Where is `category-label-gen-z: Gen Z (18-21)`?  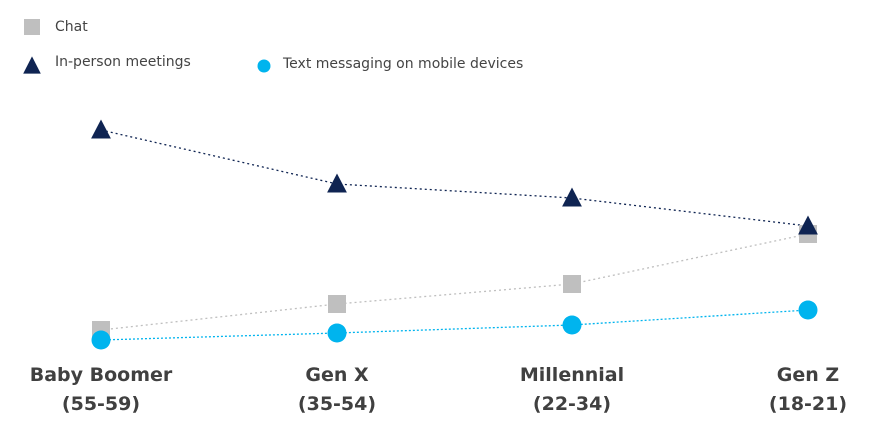 category-label-gen-z: Gen Z (18-21) is located at coordinates (808, 389).